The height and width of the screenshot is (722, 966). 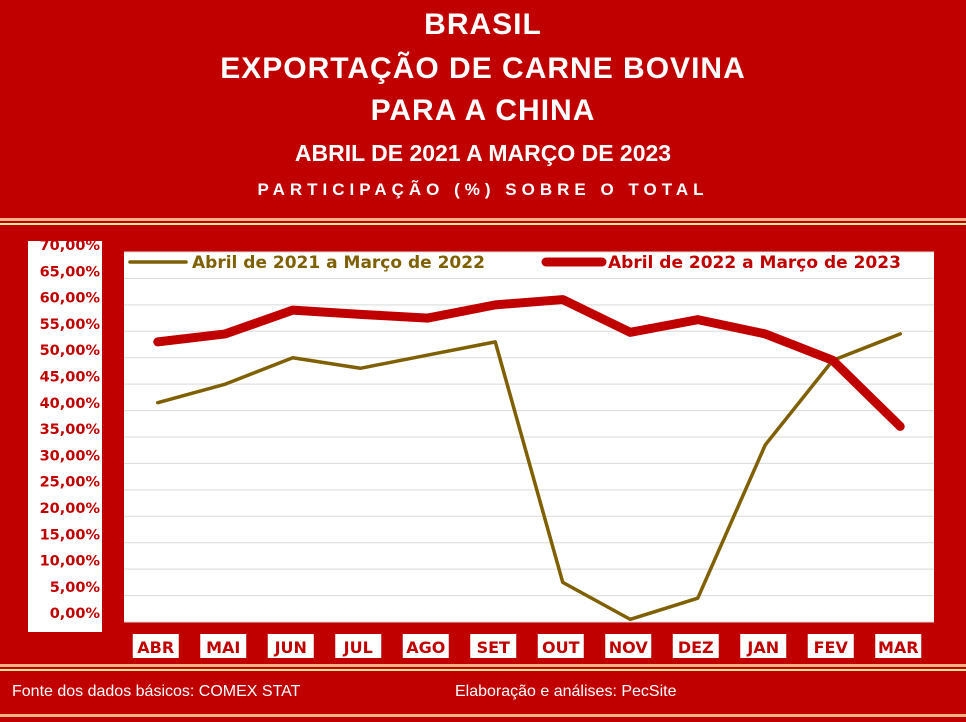 I want to click on x-tick-label: DEZ, so click(x=696, y=647).